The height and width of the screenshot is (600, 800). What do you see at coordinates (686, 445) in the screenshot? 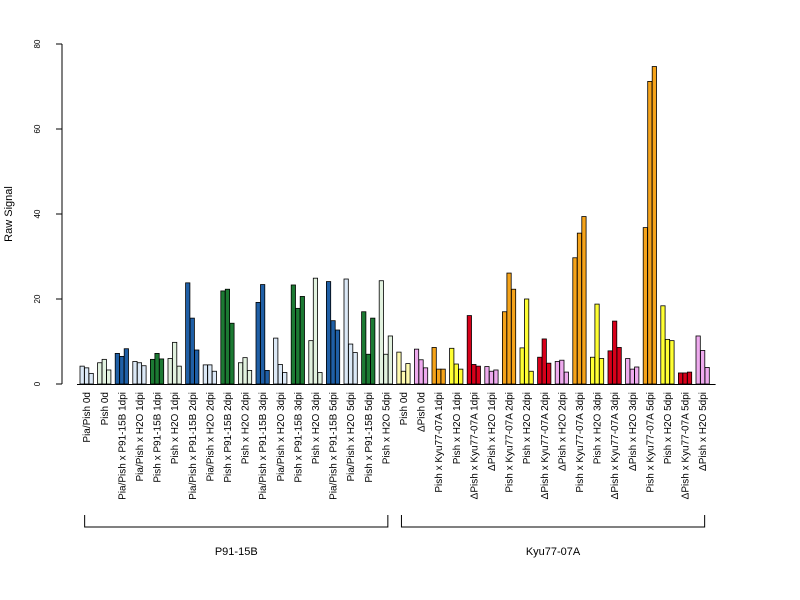
I see `x-tick-label: ΔPish x Kyu77-07A 5dpi` at bounding box center [686, 445].